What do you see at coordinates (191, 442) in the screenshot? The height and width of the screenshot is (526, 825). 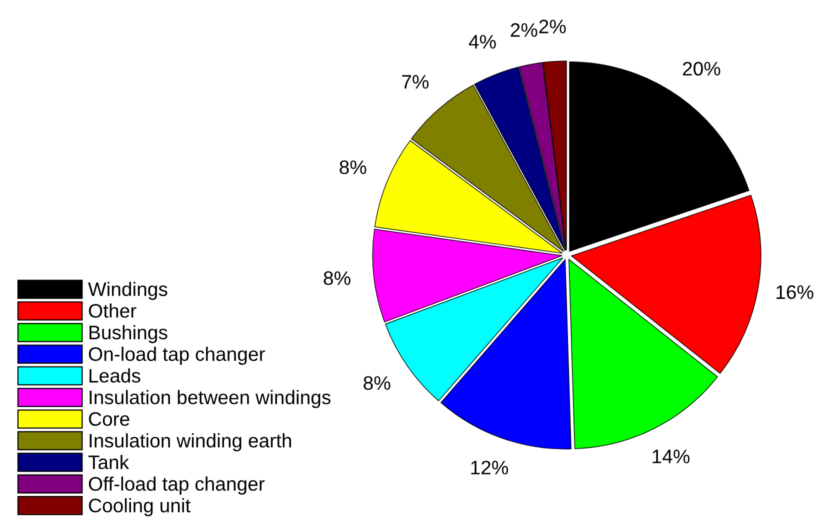 I see `legend-label: Insulation winding earth` at bounding box center [191, 442].